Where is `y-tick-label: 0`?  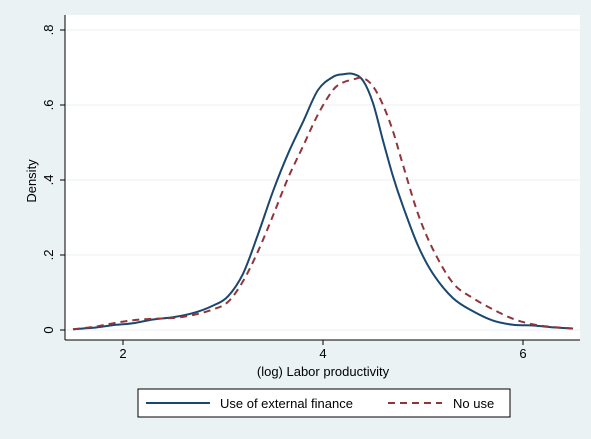
y-tick-label: 0 is located at coordinates (48, 329).